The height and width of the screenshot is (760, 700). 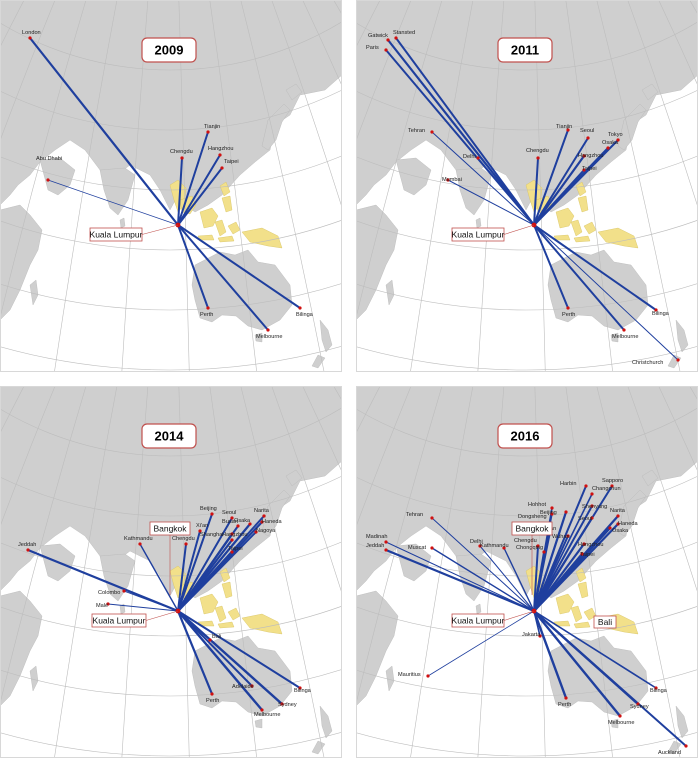 What do you see at coordinates (605, 622) in the screenshot?
I see `hub3-label: Bali` at bounding box center [605, 622].